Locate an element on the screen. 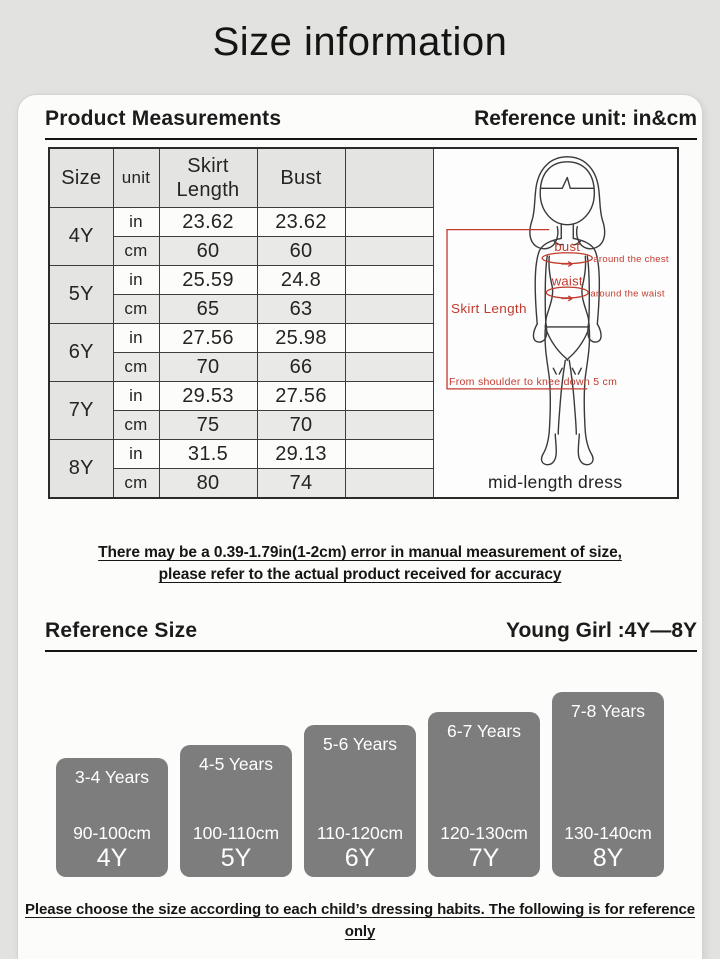 Image resolution: width=720 pixels, height=959 pixels. skirt-length-value: 27.56 is located at coordinates (208, 338).